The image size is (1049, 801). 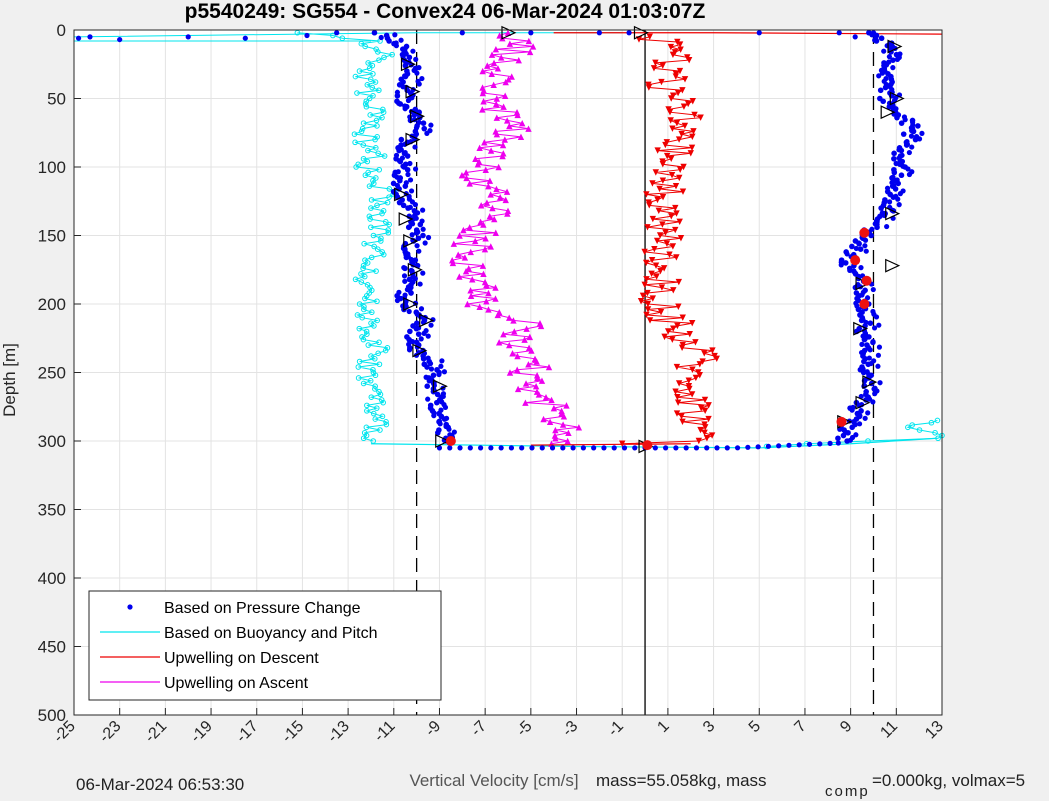 What do you see at coordinates (270, 633) in the screenshot?
I see `legend-label: Based on Buoyancy and Pitch` at bounding box center [270, 633].